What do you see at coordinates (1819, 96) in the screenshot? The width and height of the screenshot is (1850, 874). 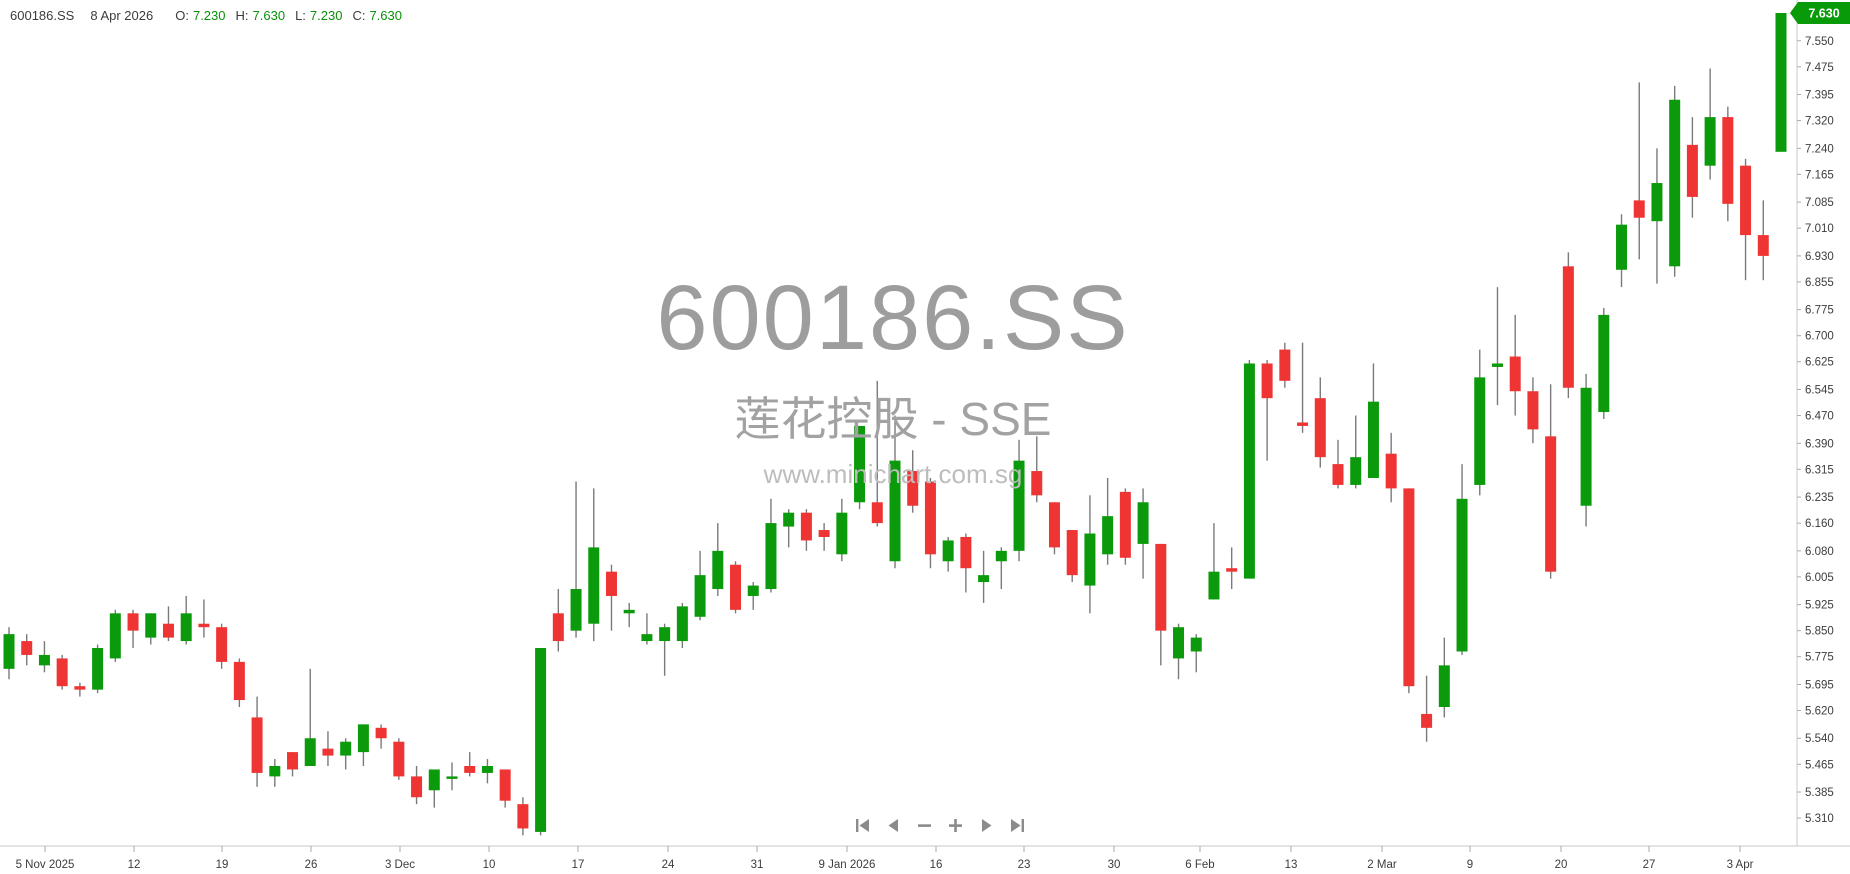 I see `price-tick-label: 7.395` at bounding box center [1819, 96].